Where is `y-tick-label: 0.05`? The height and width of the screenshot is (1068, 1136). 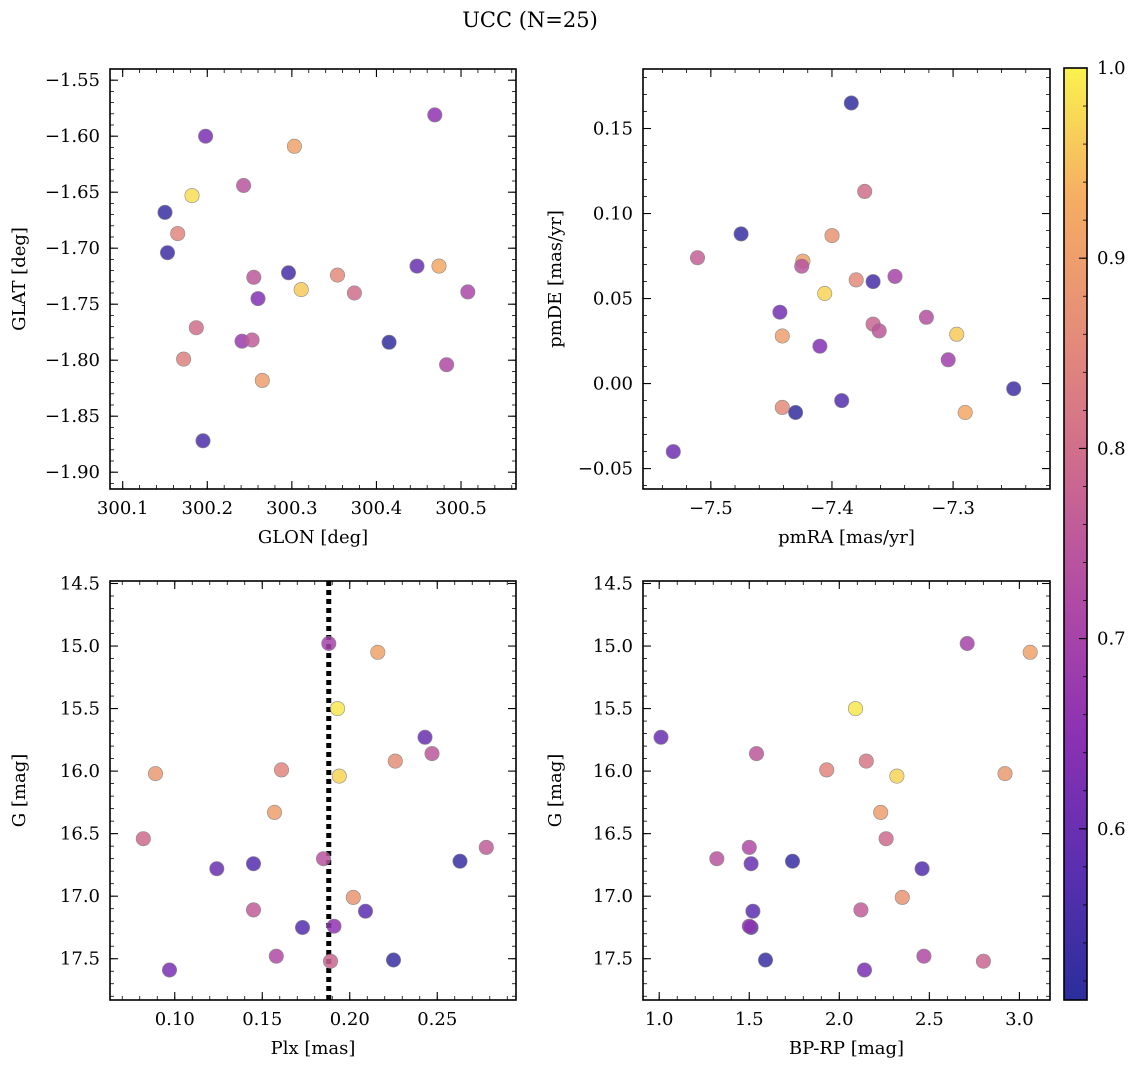
y-tick-label: 0.05 is located at coordinates (613, 299).